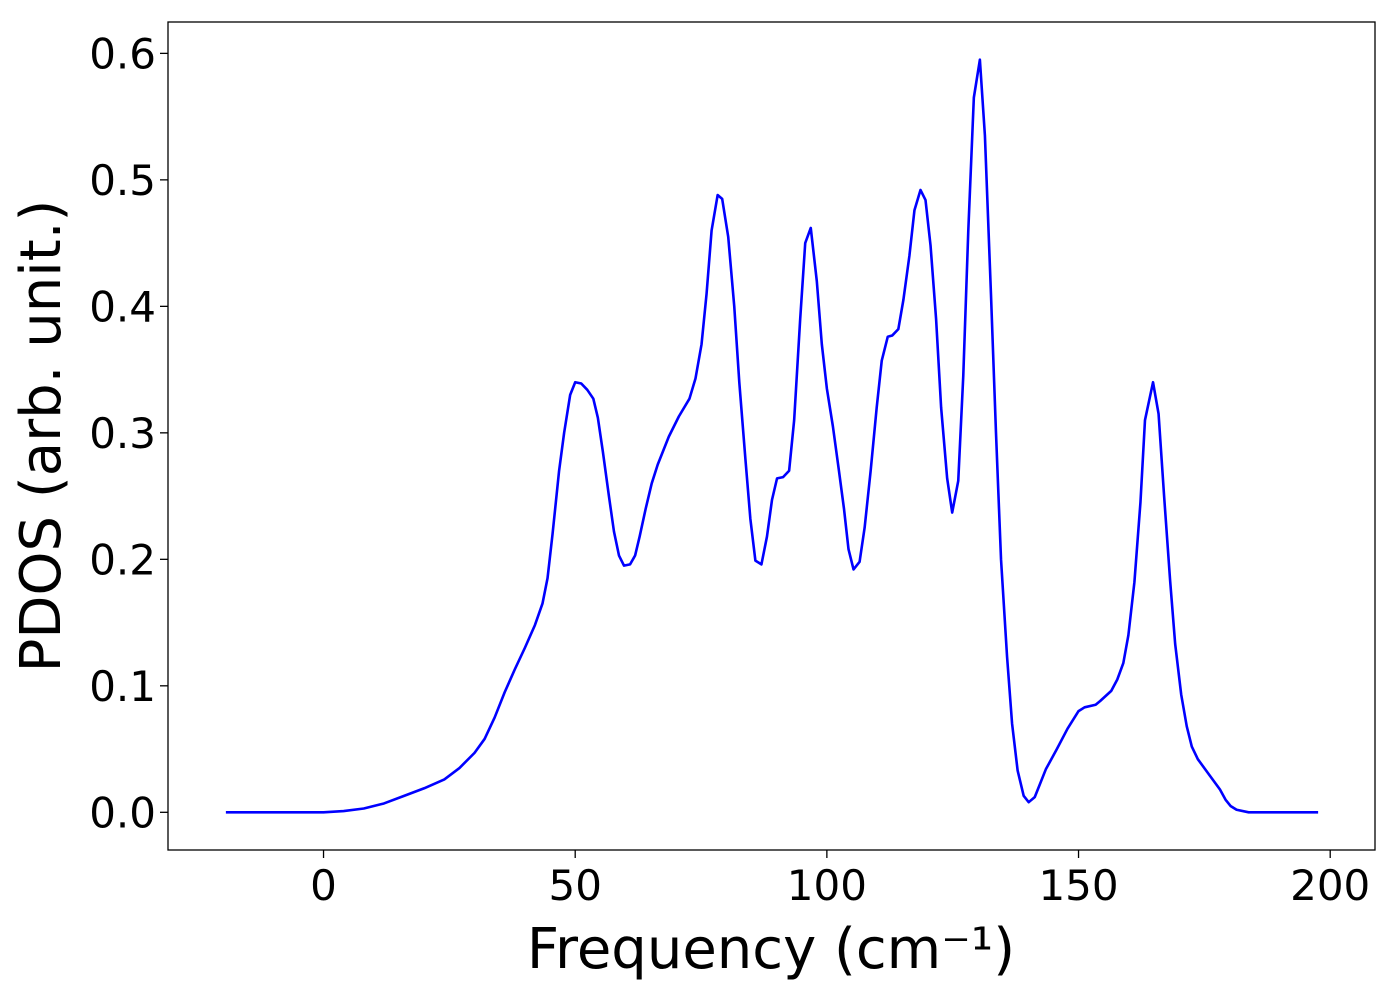 Image resolution: width=1400 pixels, height=1000 pixels. Describe the element at coordinates (771, 949) in the screenshot. I see `x-axis-label: Frequency (cm⁻¹)` at that location.